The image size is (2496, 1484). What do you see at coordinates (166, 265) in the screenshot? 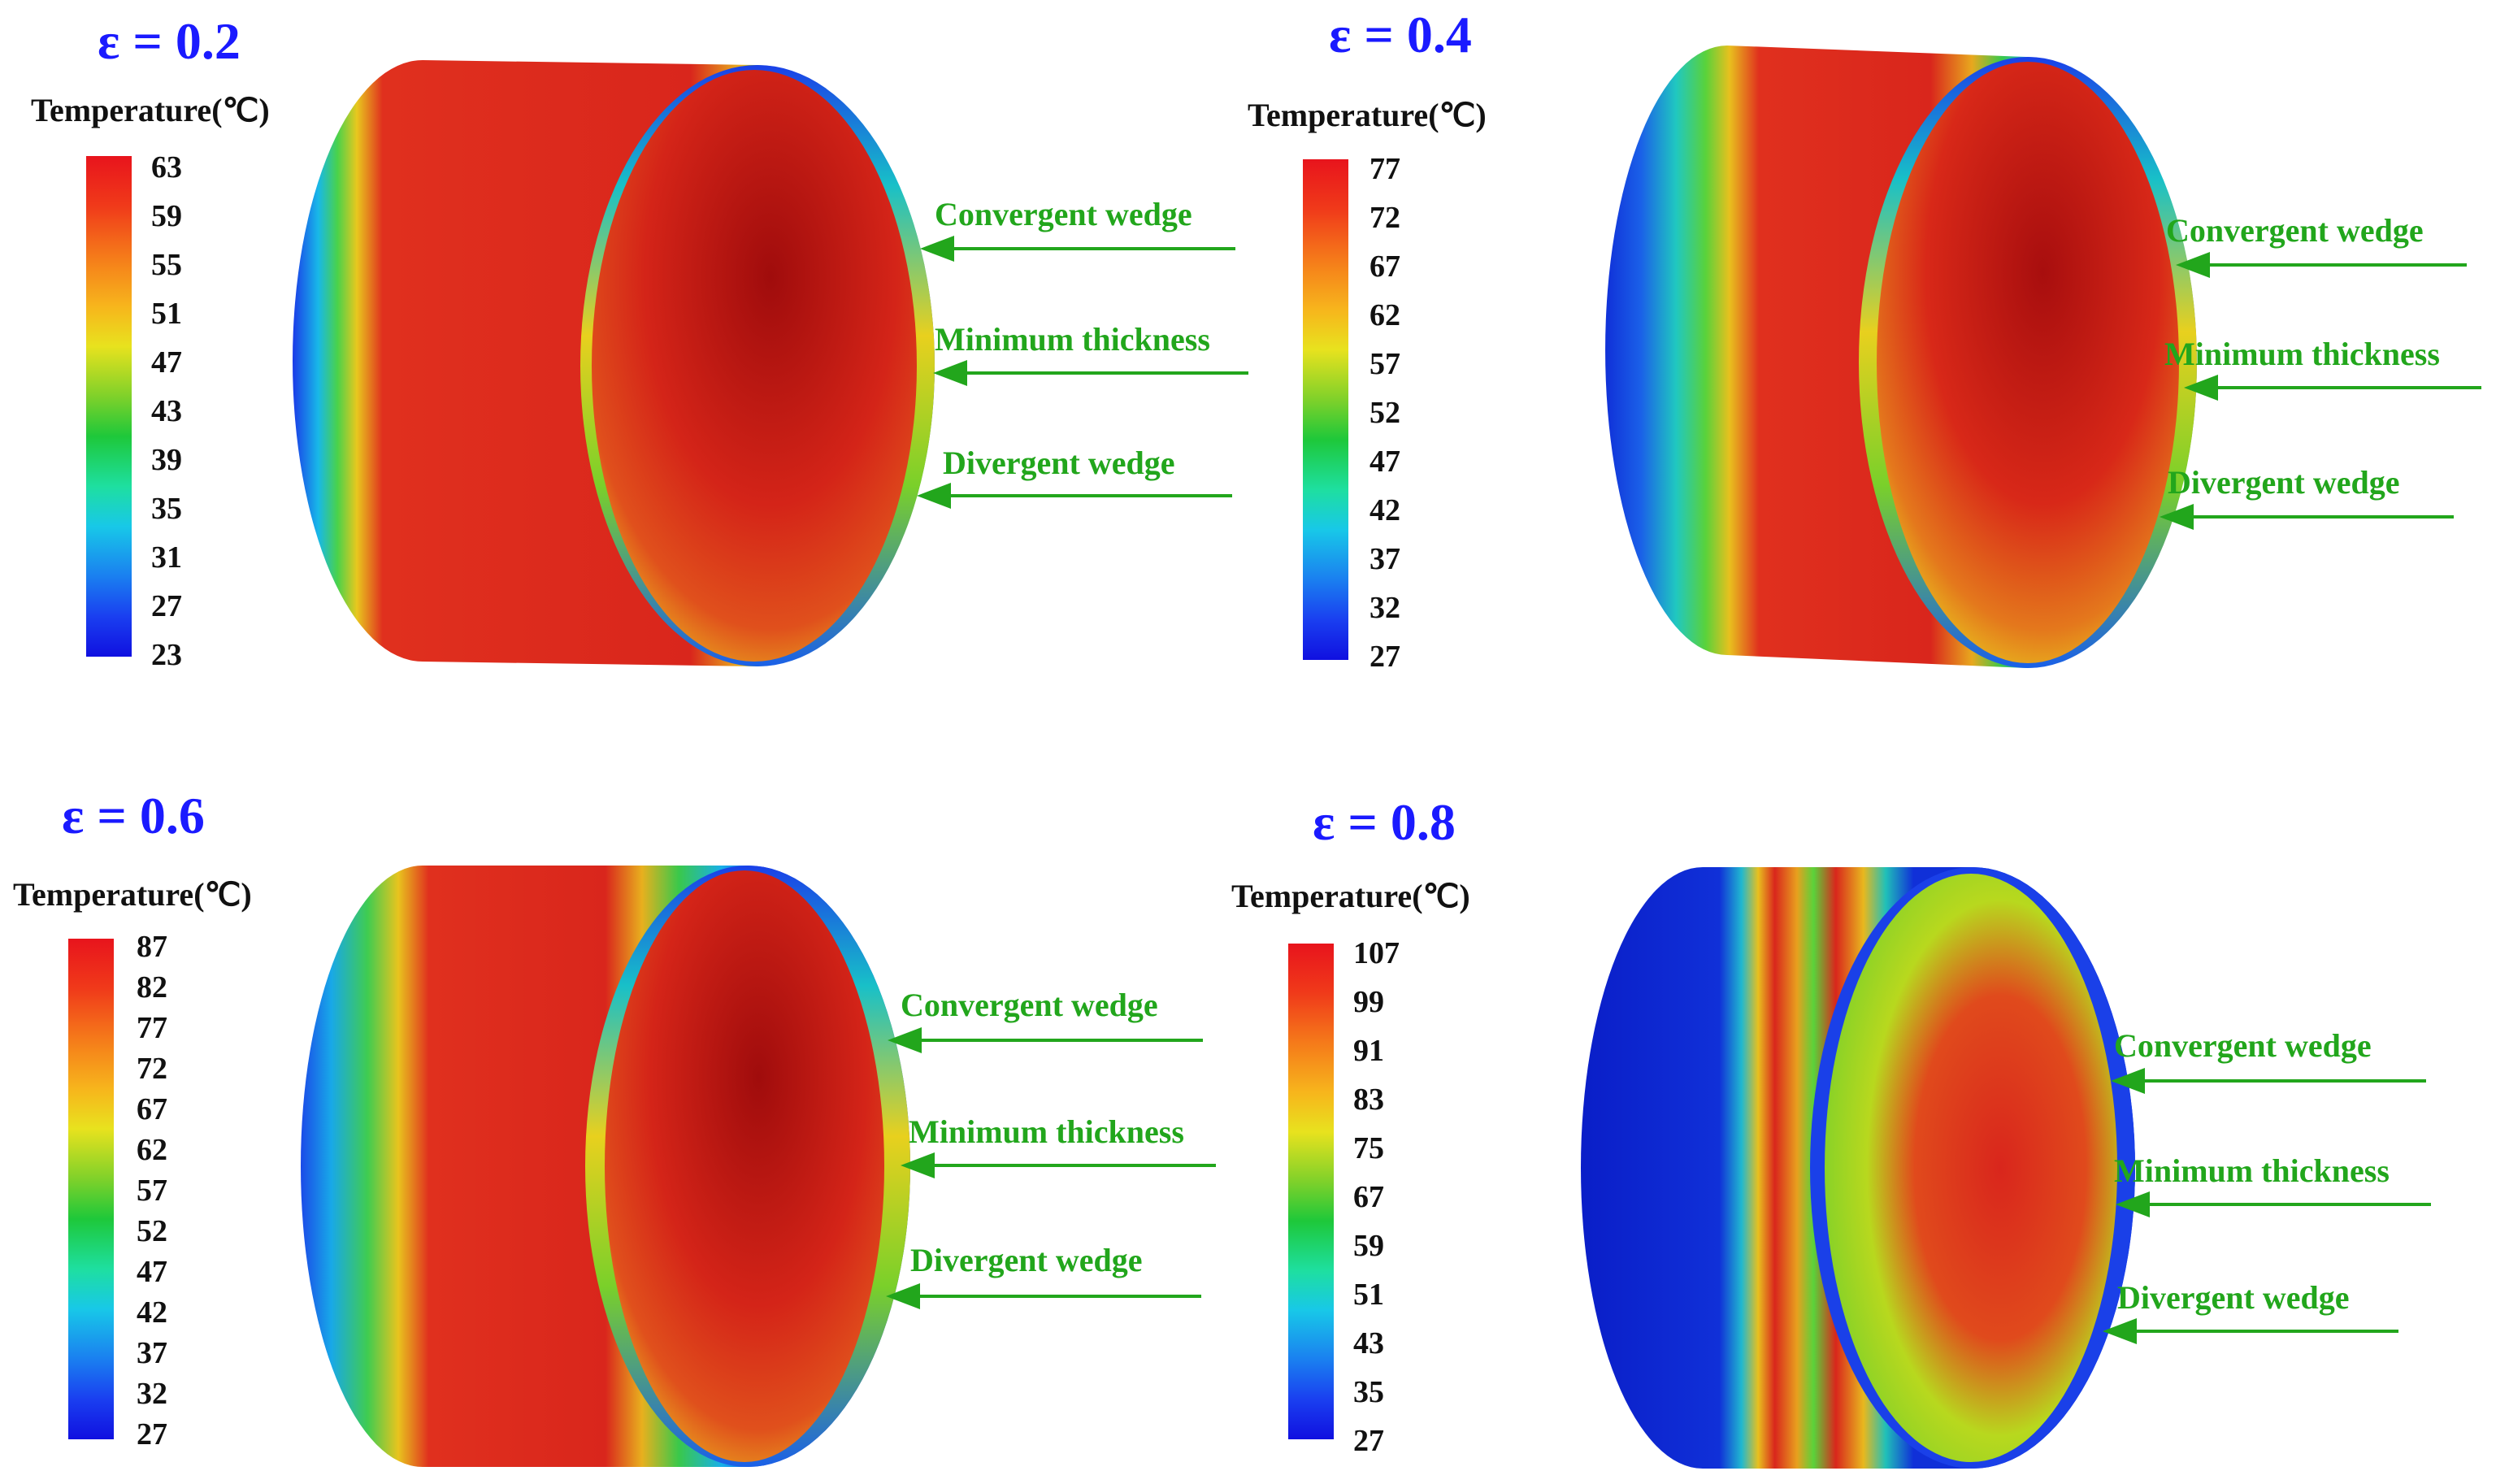
I see `tick-label: 55` at bounding box center [166, 265].